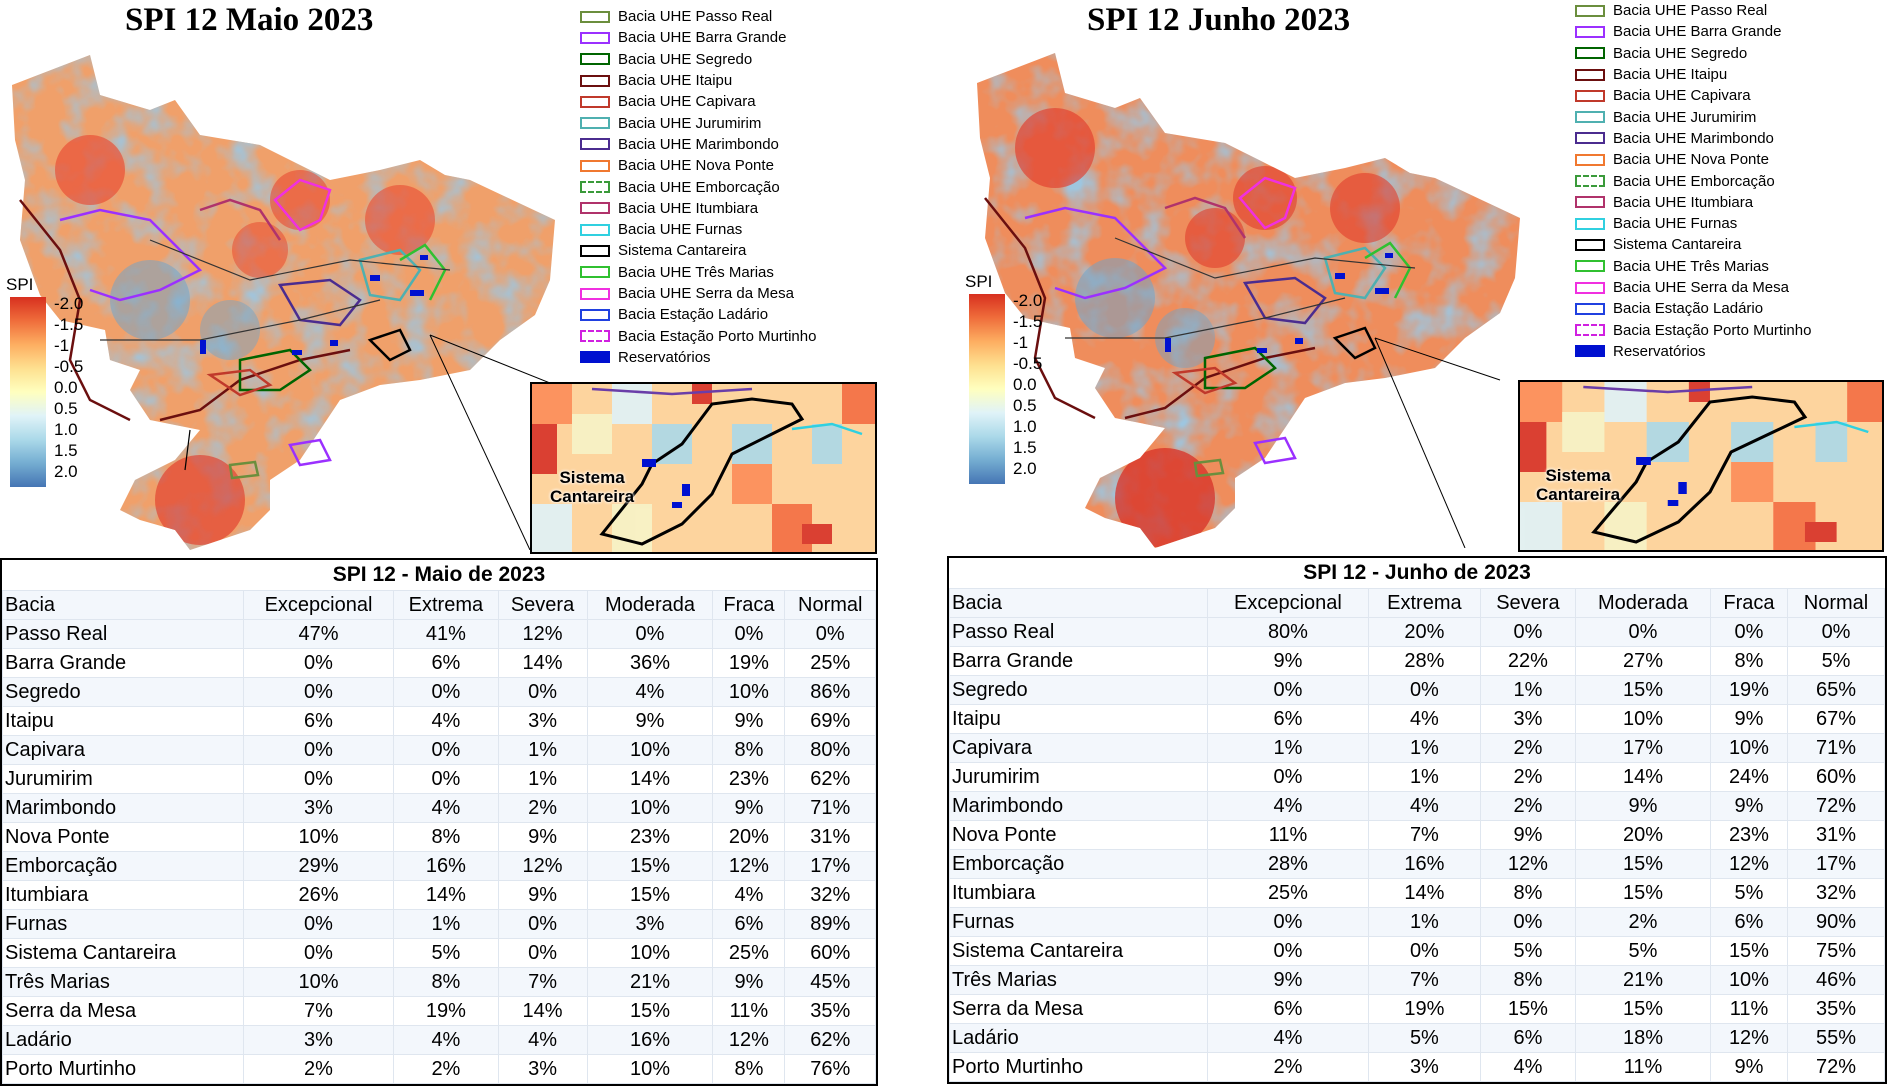 Image resolution: width=1890 pixels, height=1086 pixels. Describe the element at coordinates (1701, 287) in the screenshot. I see `legend-label: Bacia UHE Serra da Mesa` at that location.